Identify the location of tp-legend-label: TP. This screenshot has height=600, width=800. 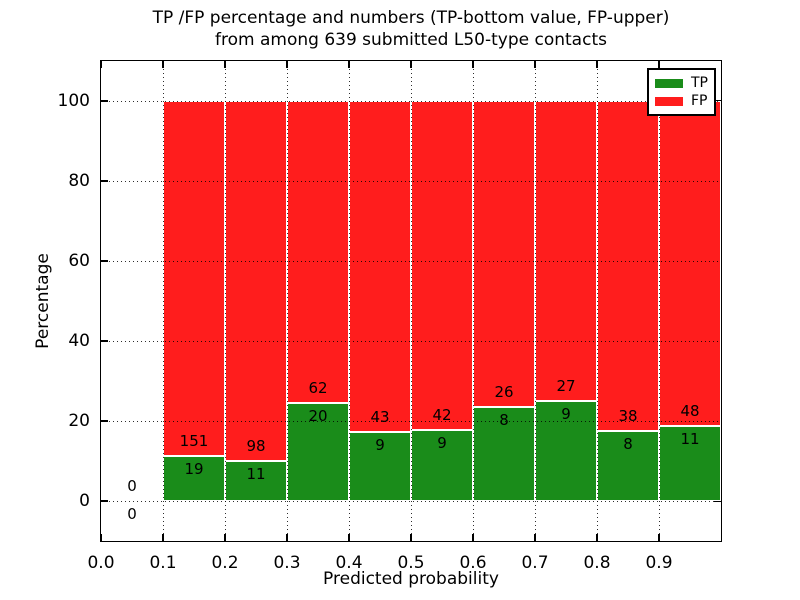
(699, 83).